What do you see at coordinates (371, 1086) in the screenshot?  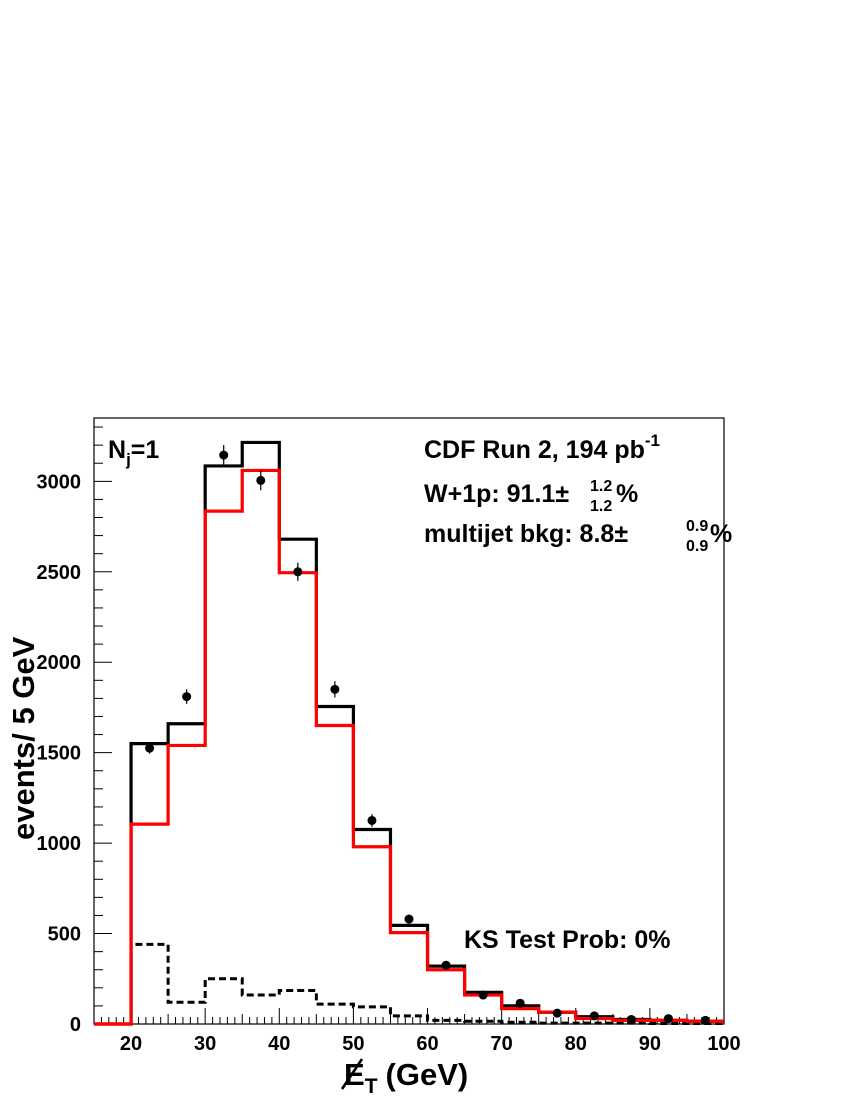 I see `x-axis-title-sub: T` at bounding box center [371, 1086].